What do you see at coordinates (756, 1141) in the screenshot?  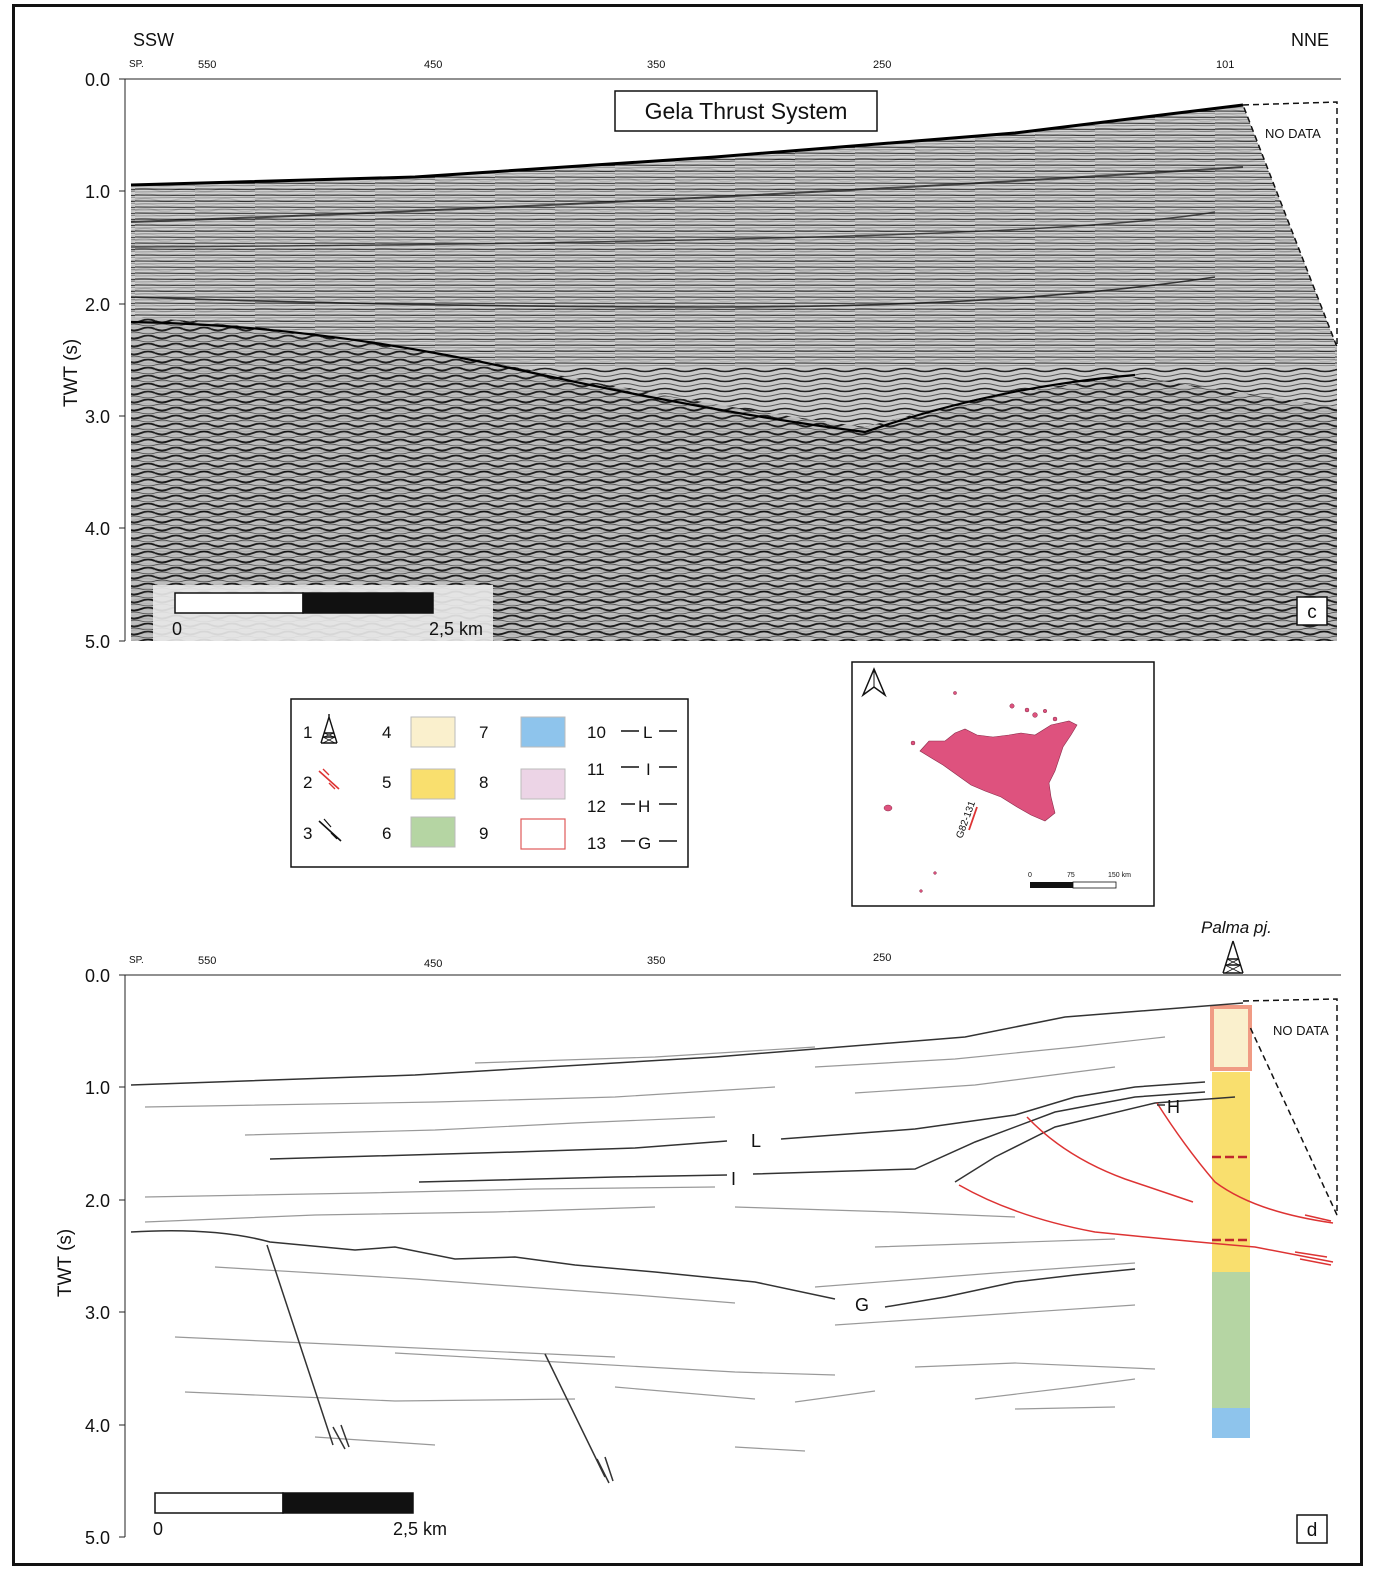 I see `horizon-label-L: L` at bounding box center [756, 1141].